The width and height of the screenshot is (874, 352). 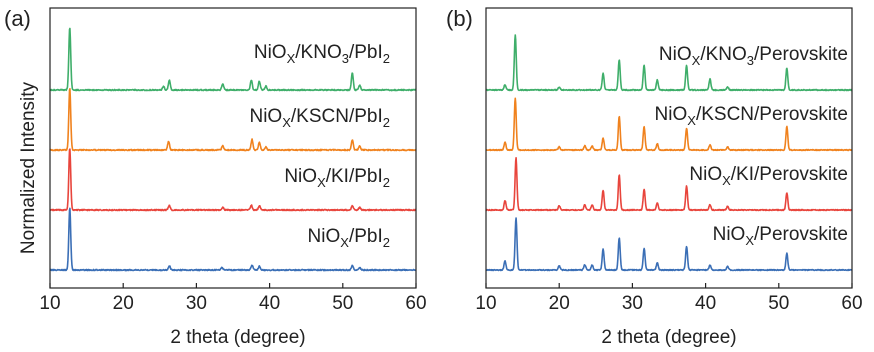 What do you see at coordinates (726, 180) in the screenshot?
I see `panel-b-series-label-1-part-1: X` at bounding box center [726, 180].